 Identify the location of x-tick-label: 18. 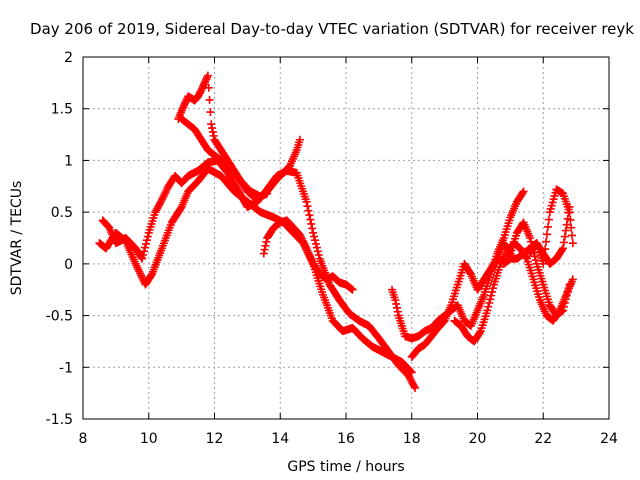
(412, 439).